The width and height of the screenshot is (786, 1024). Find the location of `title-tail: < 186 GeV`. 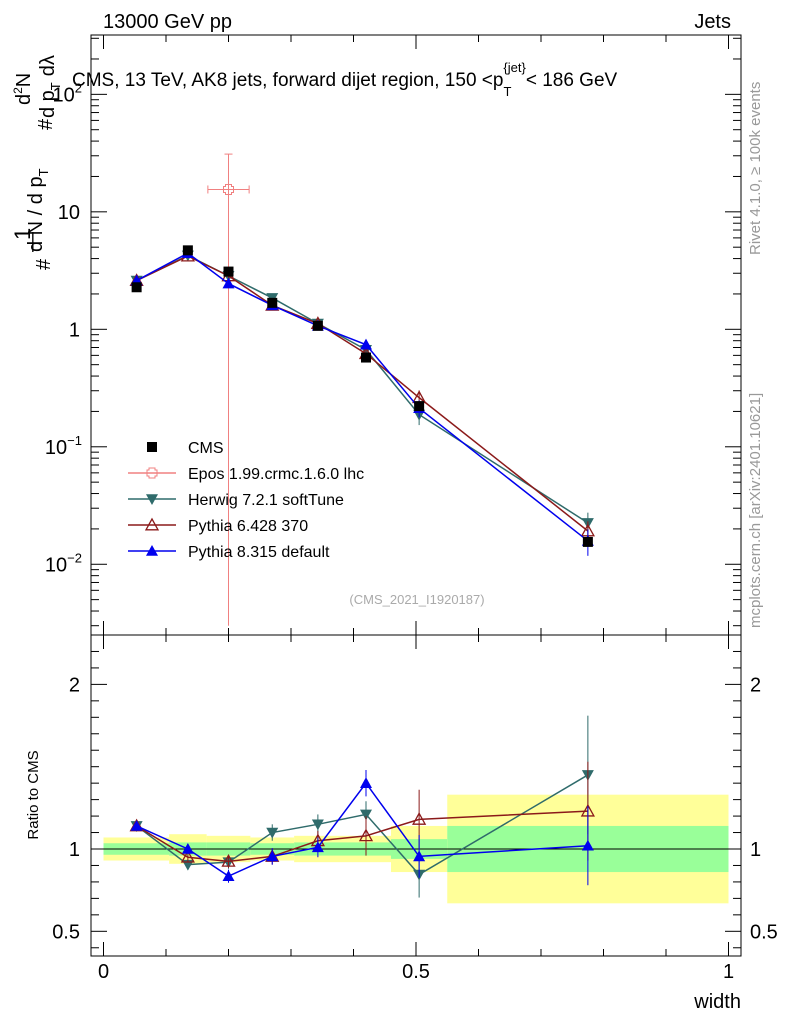

title-tail: < 186 GeV is located at coordinates (572, 80).